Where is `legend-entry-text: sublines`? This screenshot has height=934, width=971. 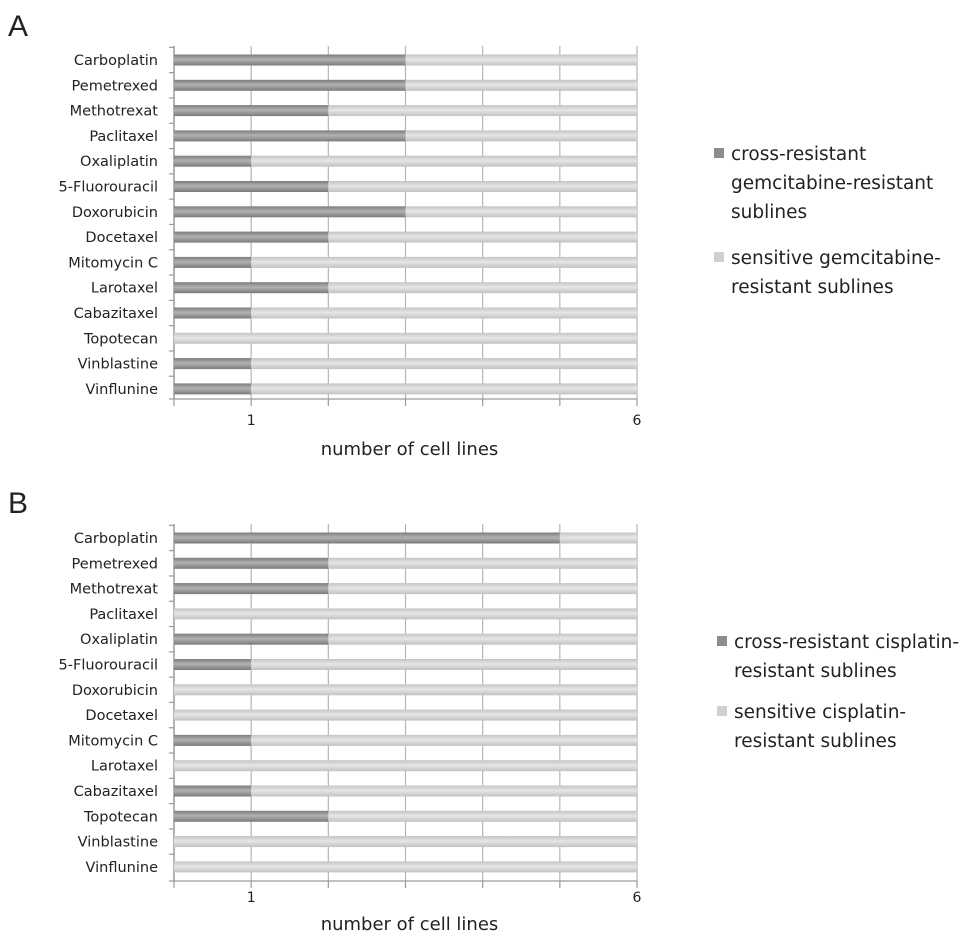 legend-entry-text: sublines is located at coordinates (769, 212).